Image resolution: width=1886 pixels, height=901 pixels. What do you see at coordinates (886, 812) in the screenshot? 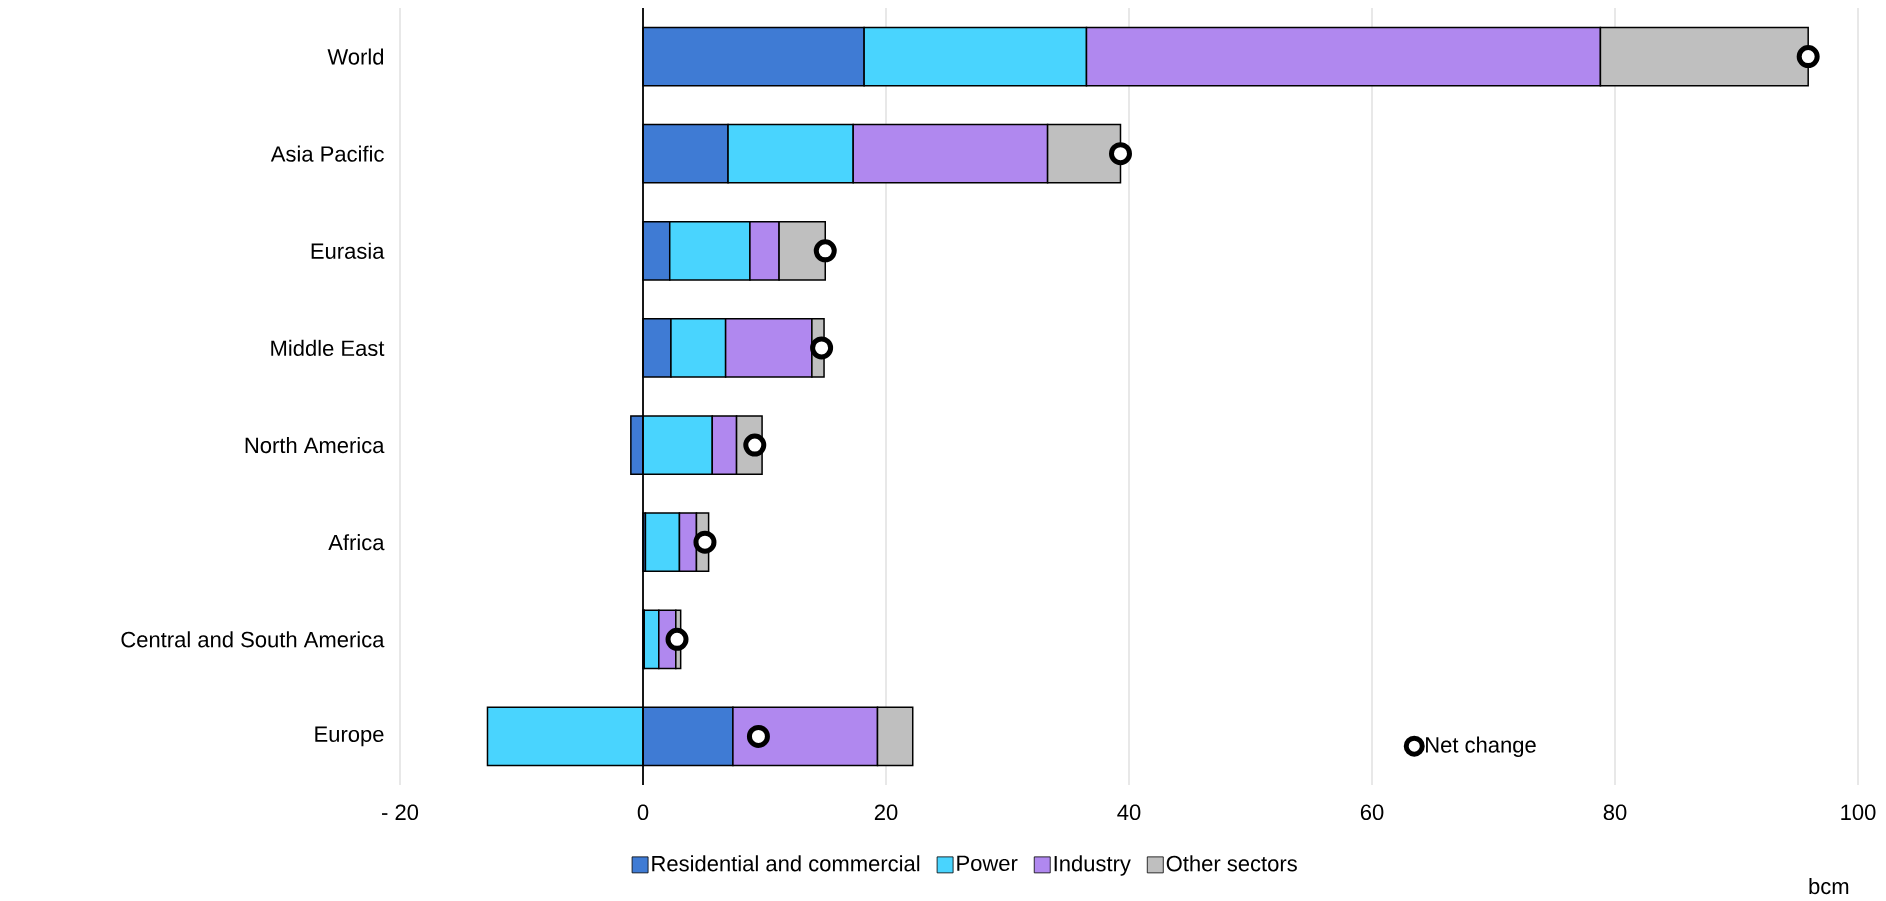
I see `x-tick-label: 20` at bounding box center [886, 812].